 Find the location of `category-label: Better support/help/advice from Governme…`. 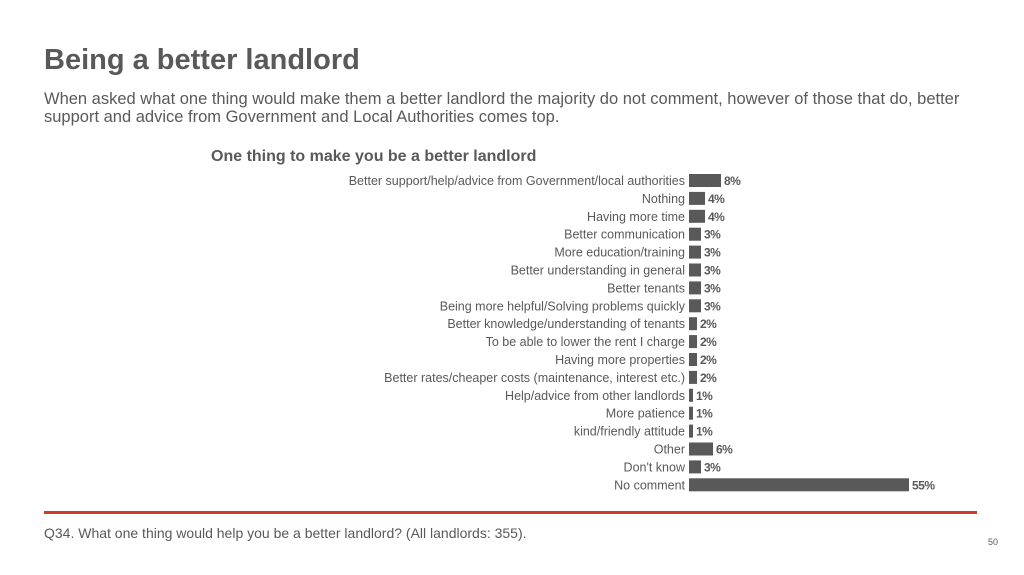

category-label: Better support/help/advice from Governme… is located at coordinates (517, 181).